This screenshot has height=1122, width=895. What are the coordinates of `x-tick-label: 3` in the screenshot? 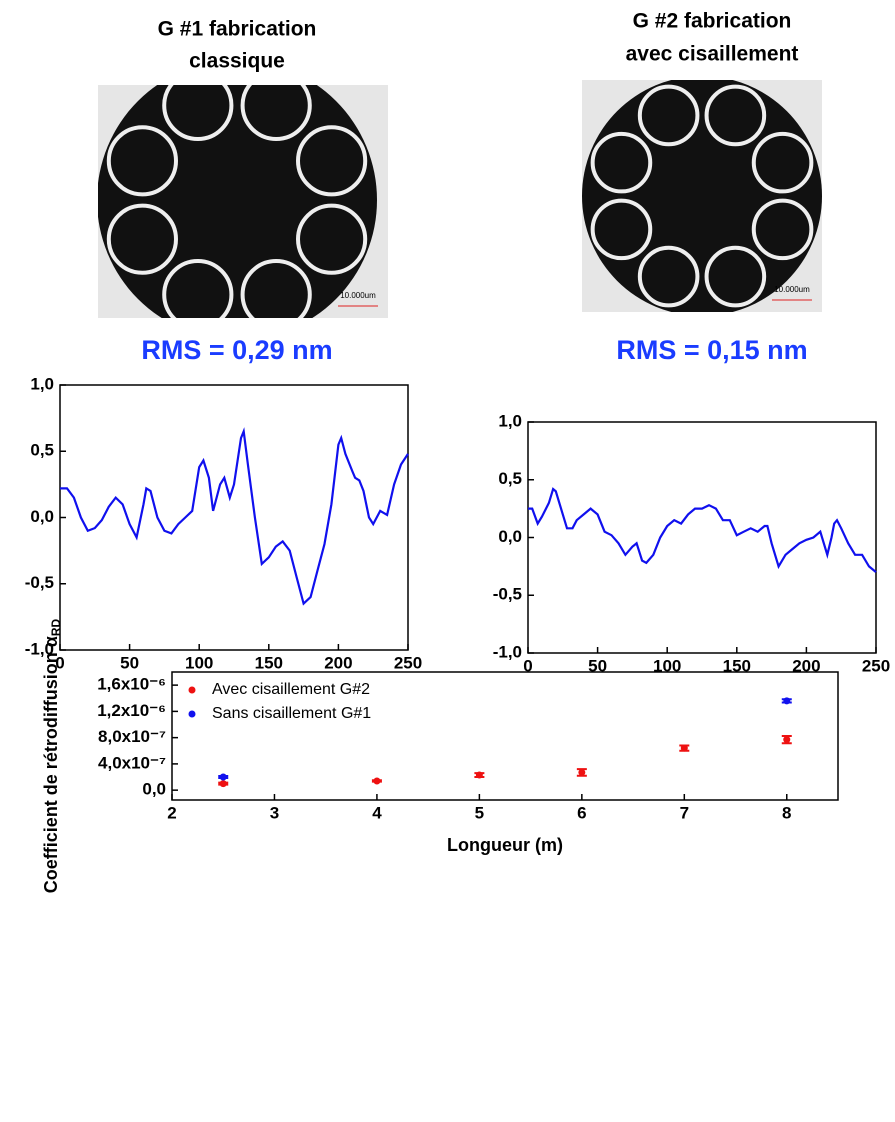 It's located at (274, 812).